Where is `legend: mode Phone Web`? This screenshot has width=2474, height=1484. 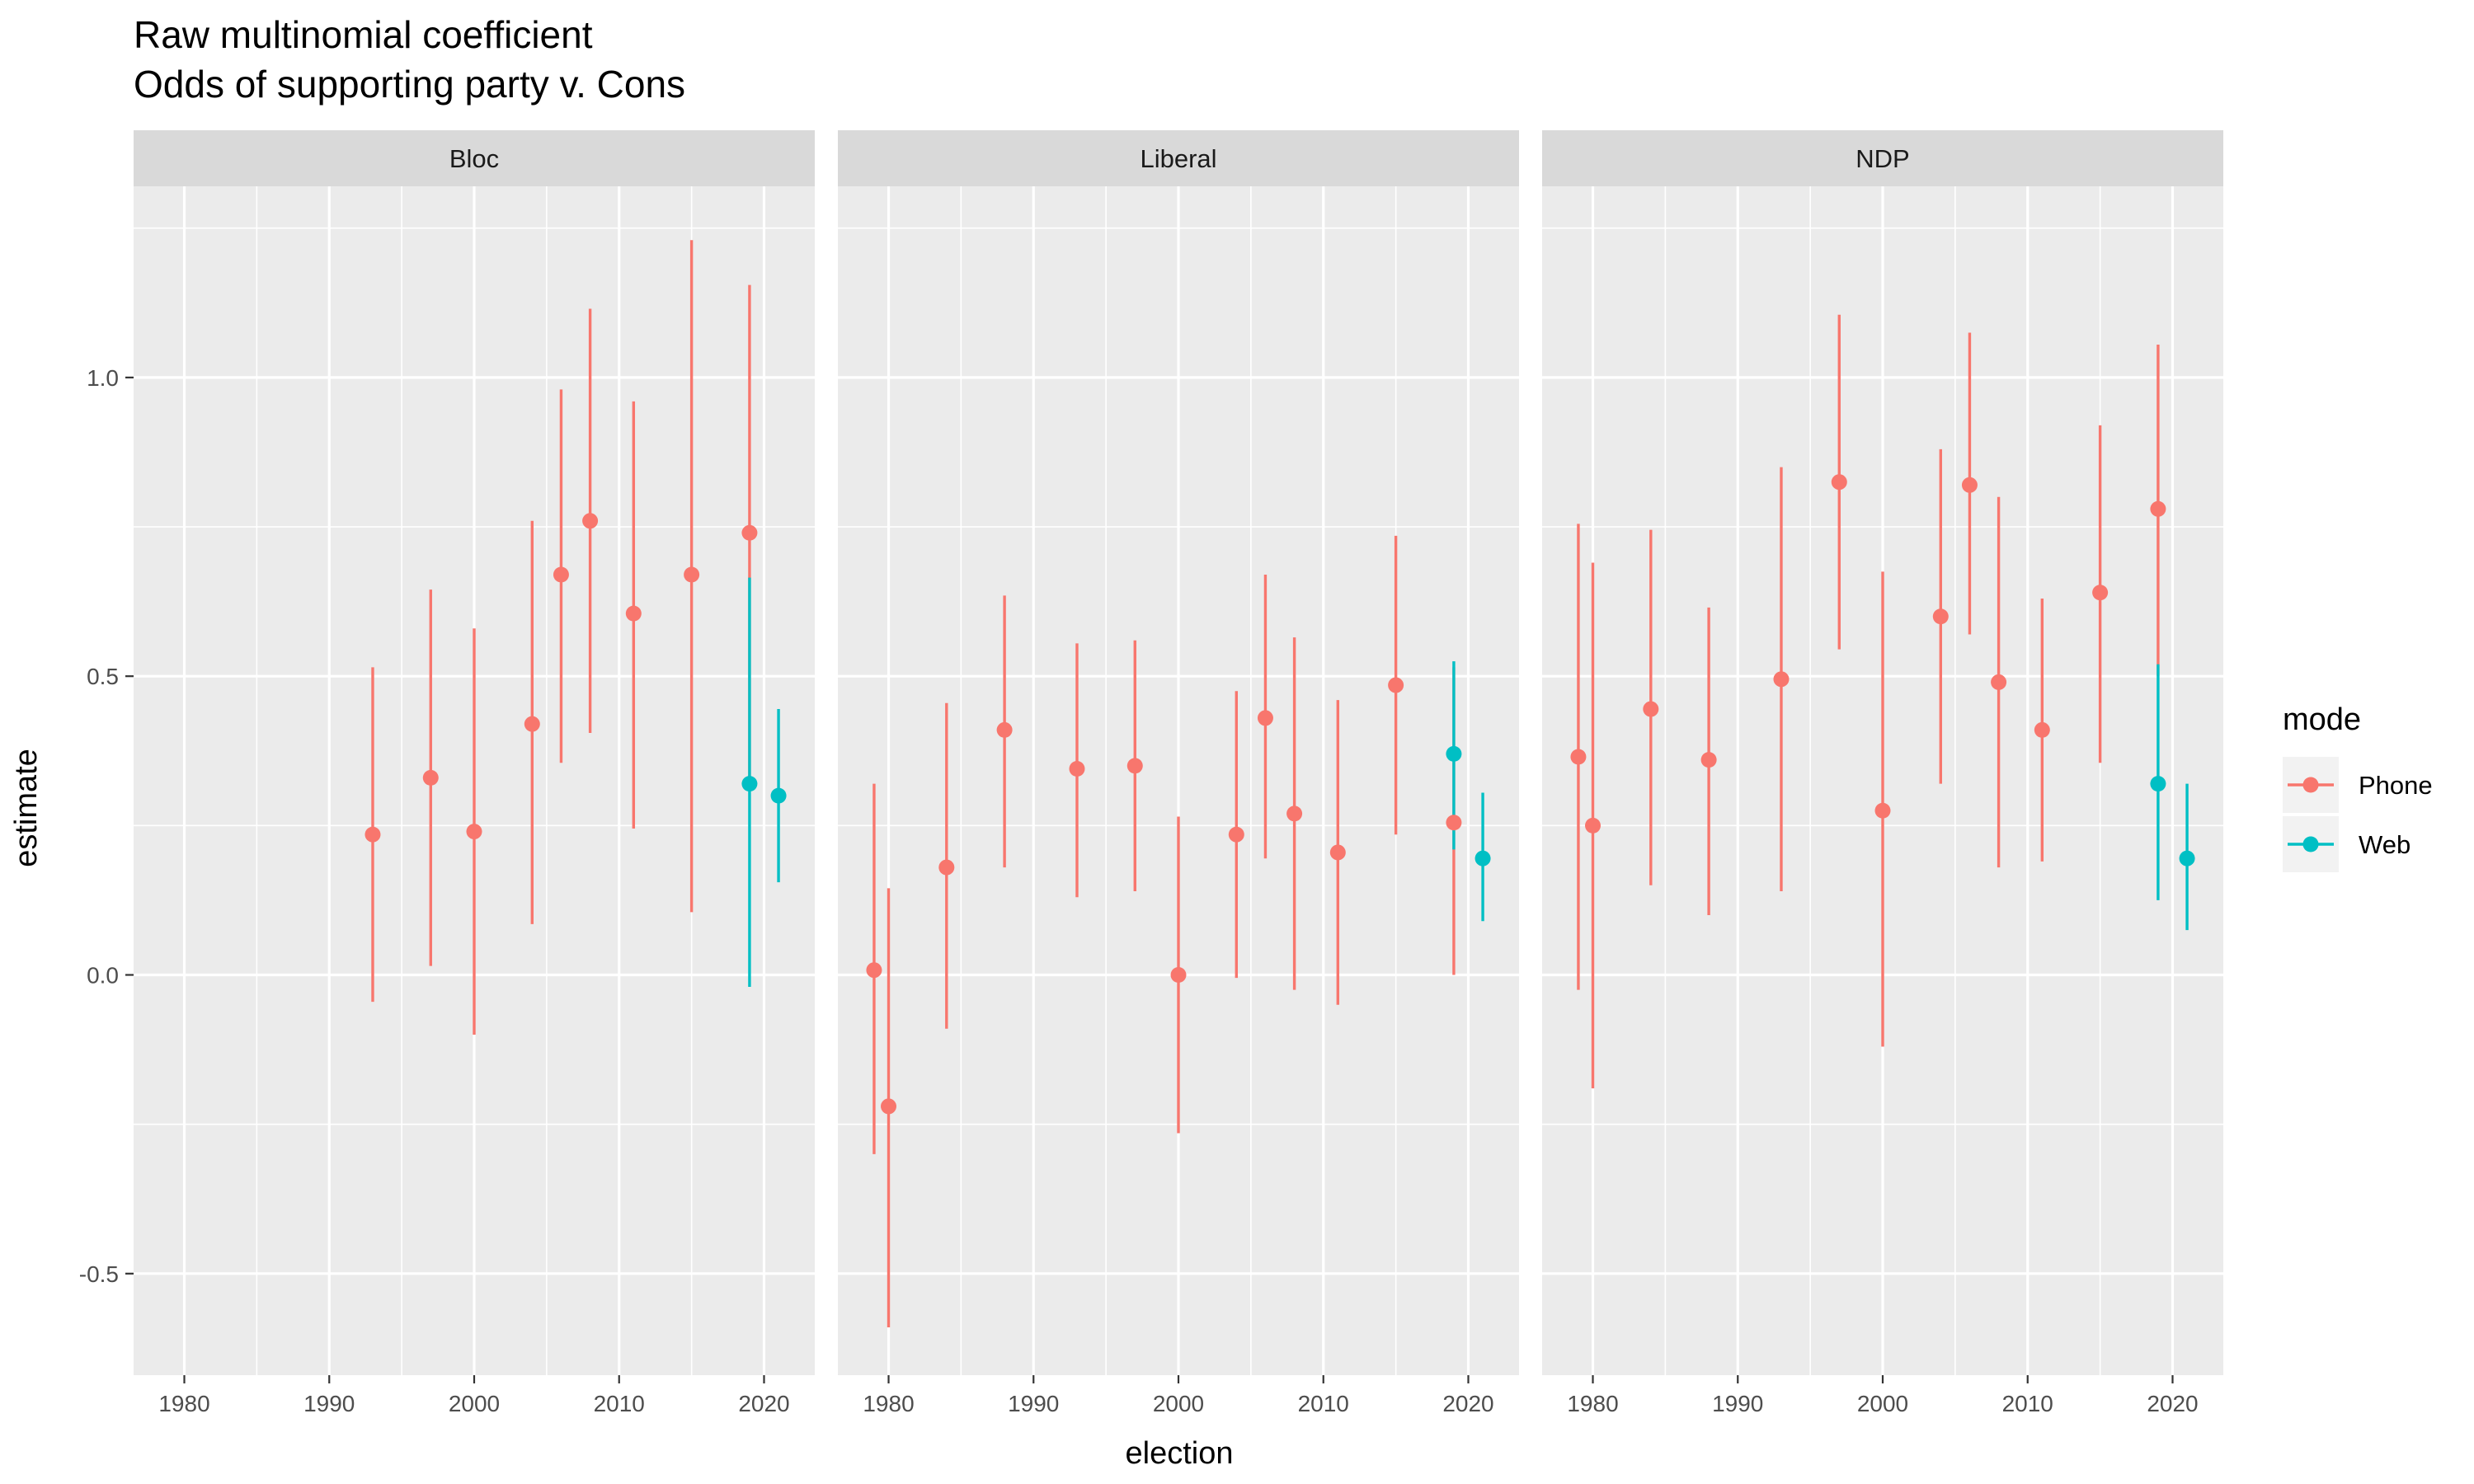 legend: mode Phone Web is located at coordinates (2358, 787).